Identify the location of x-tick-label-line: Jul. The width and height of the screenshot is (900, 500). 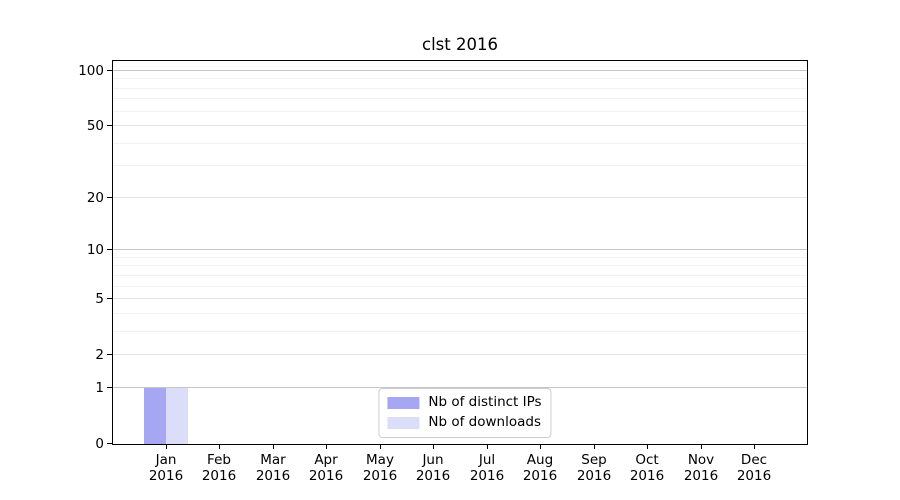
(487, 460).